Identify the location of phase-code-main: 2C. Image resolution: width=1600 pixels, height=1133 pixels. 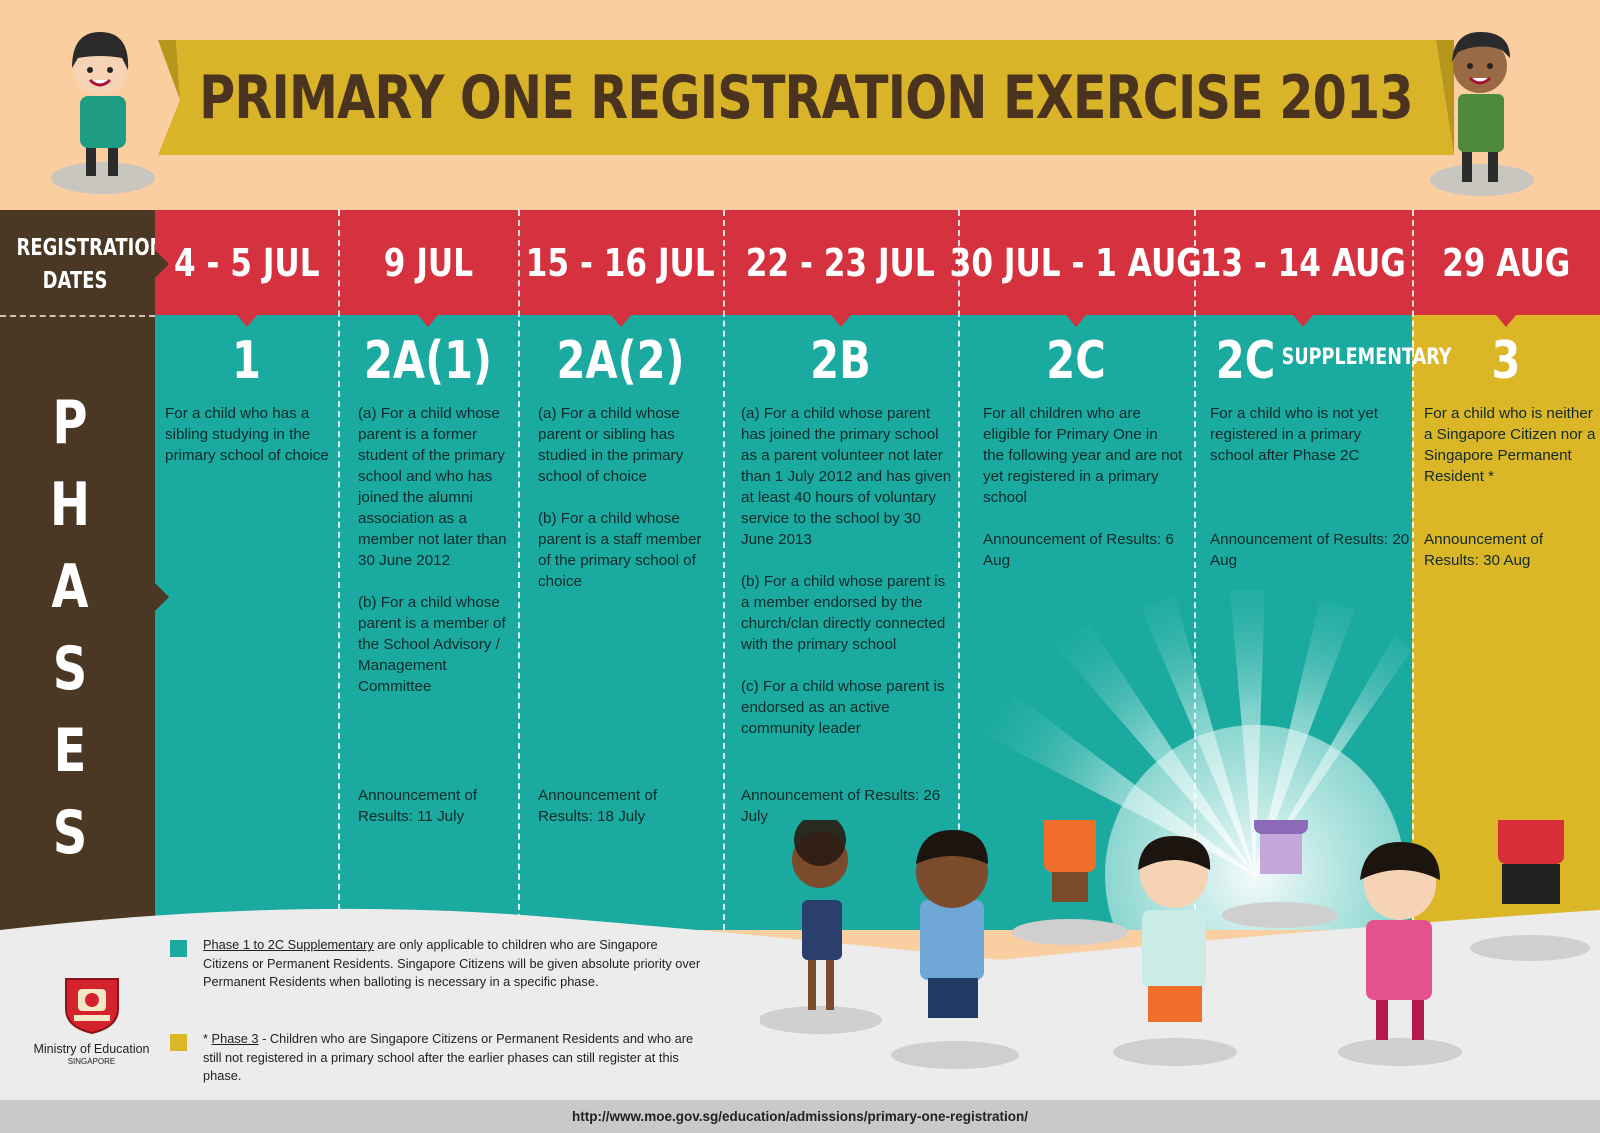
(1245, 361).